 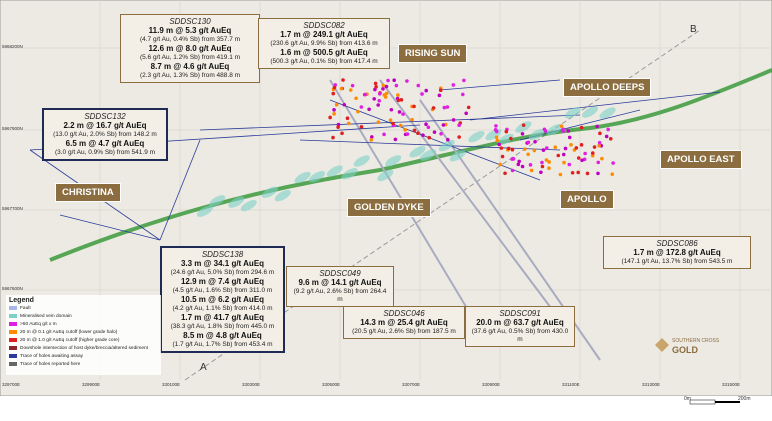 I want to click on vein-domains, so click(x=406, y=161).